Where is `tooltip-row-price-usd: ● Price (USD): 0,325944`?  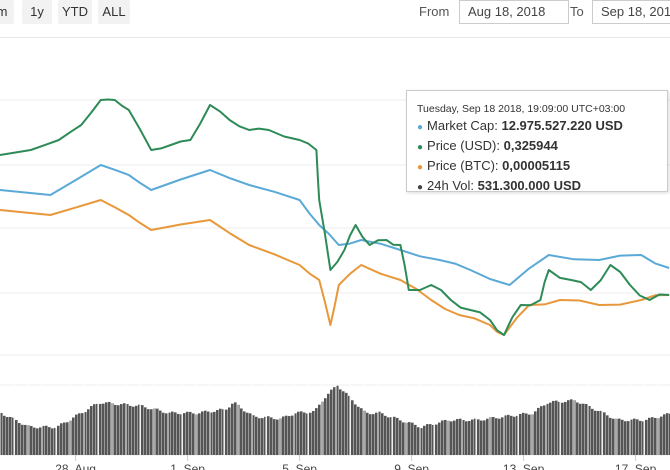
tooltip-row-price-usd: ● Price (USD): 0,325944 is located at coordinates (542, 147).